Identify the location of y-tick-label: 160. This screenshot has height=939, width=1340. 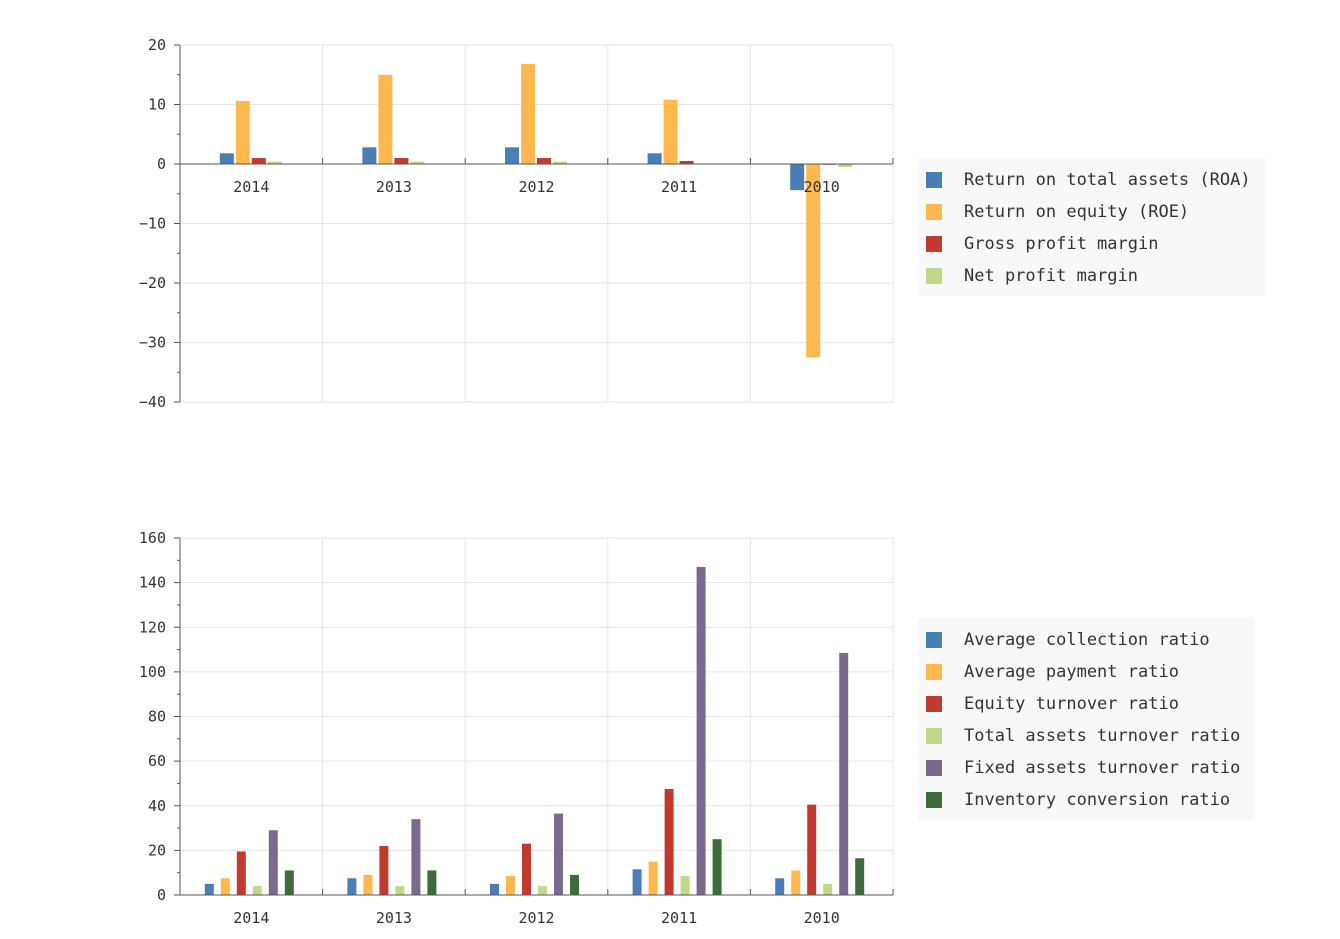
(152, 538).